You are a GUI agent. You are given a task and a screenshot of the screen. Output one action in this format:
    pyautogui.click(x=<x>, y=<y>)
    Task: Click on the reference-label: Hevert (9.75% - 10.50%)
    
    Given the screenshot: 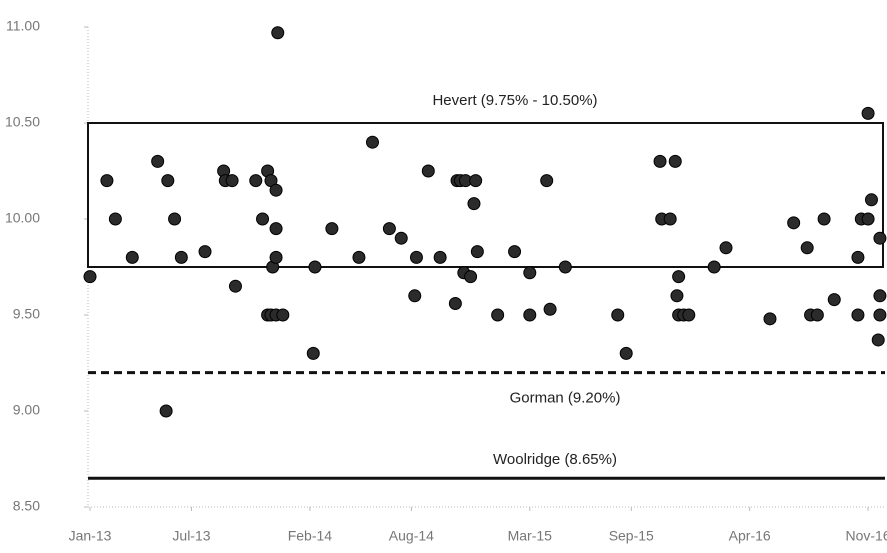 What is the action you would take?
    pyautogui.click(x=514, y=100)
    